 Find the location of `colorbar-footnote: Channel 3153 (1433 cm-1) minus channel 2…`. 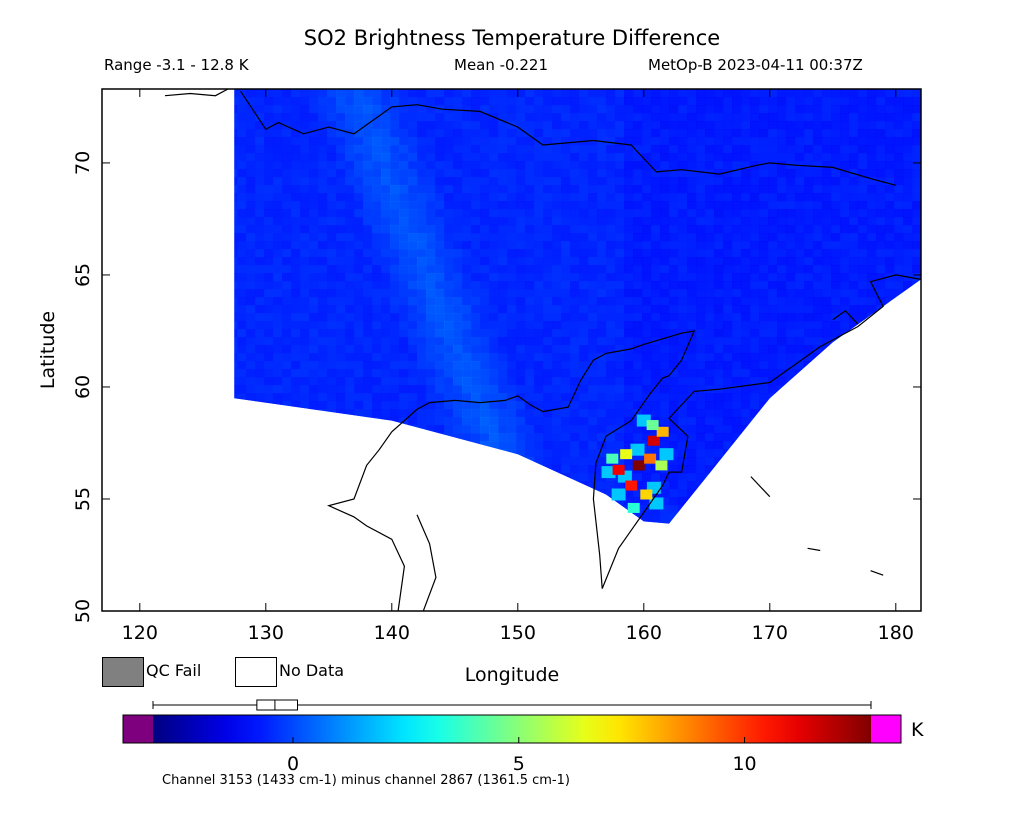

colorbar-footnote: Channel 3153 (1433 cm-1) minus channel 2… is located at coordinates (366, 780).